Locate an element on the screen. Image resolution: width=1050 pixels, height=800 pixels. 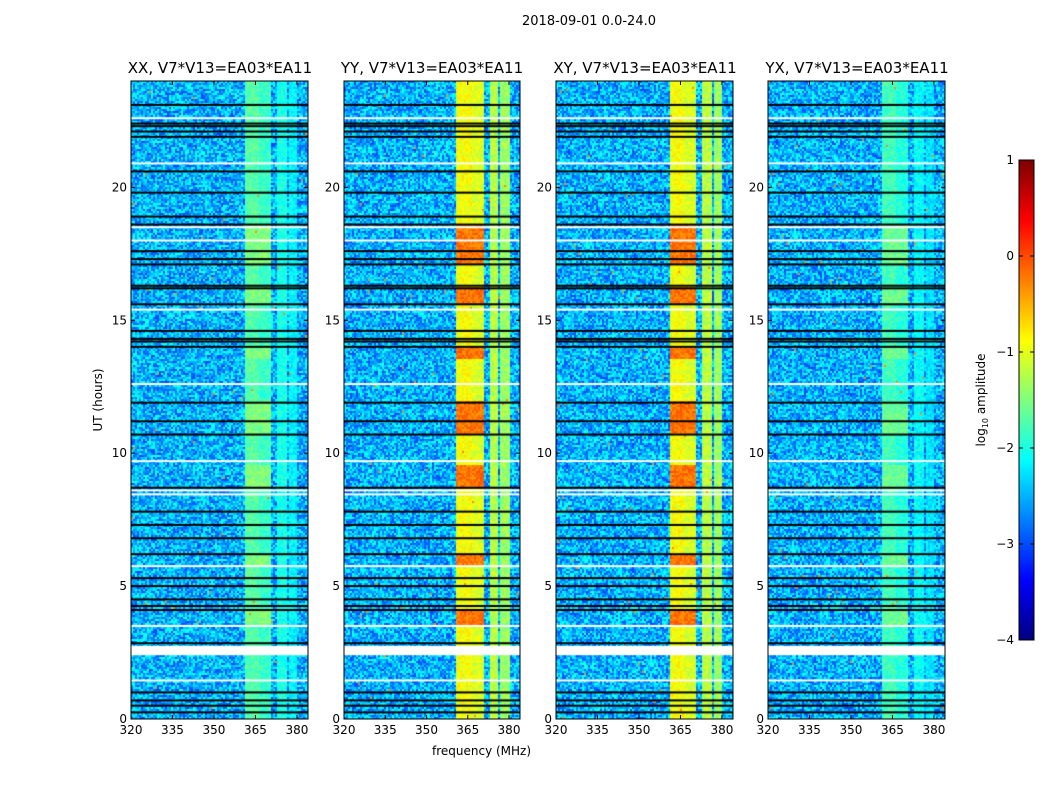
panel-title-yx: YX, V7*V13=EA03*EA11 is located at coordinates (857, 68).